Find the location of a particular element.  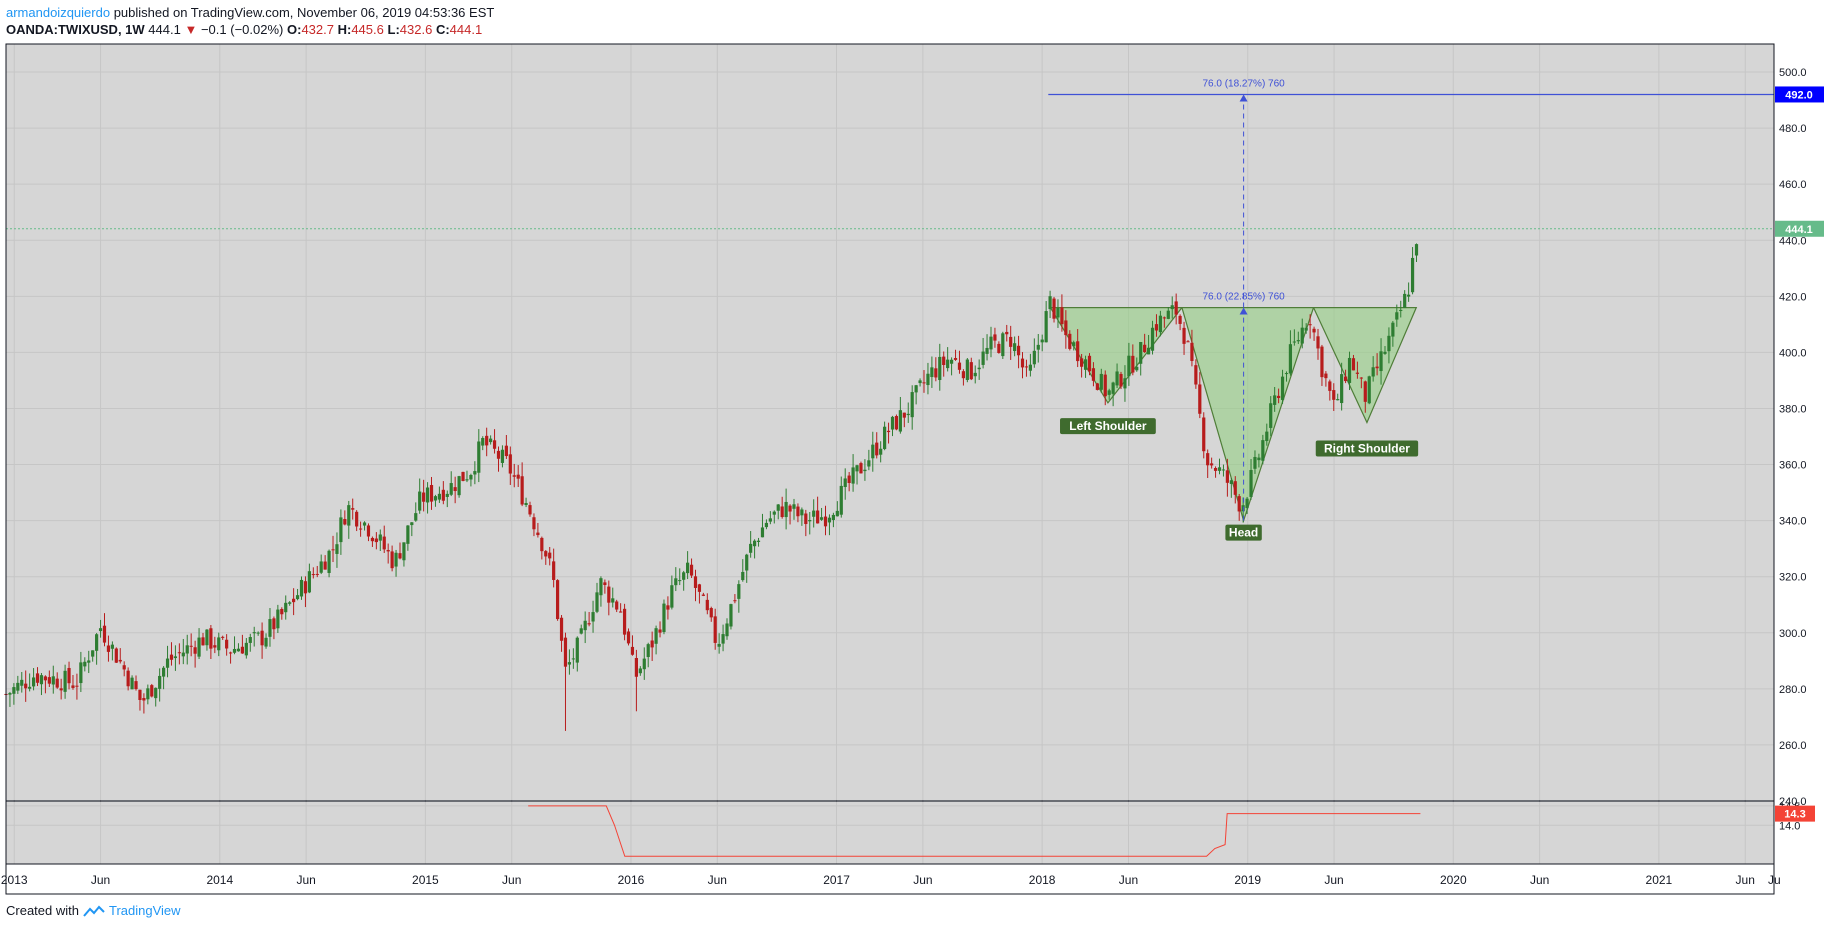

close-label: C: is located at coordinates (442, 29).